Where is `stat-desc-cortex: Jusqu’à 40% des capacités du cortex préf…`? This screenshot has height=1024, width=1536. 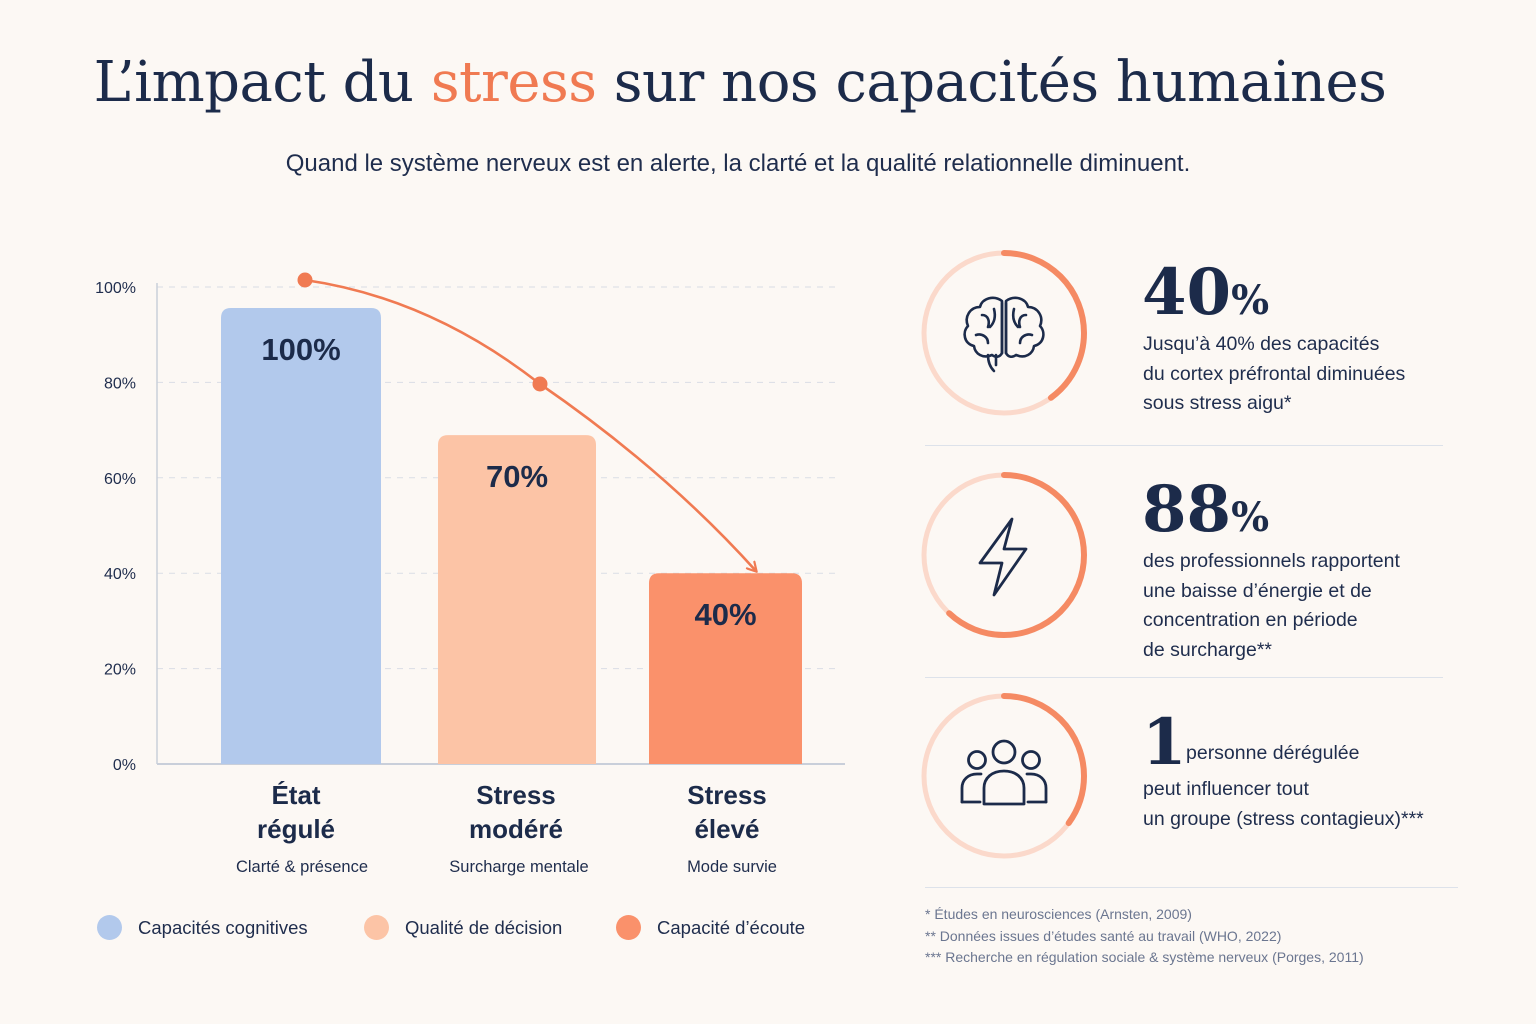 stat-desc-cortex: Jusqu’à 40% des capacités du cortex préf… is located at coordinates (1274, 374).